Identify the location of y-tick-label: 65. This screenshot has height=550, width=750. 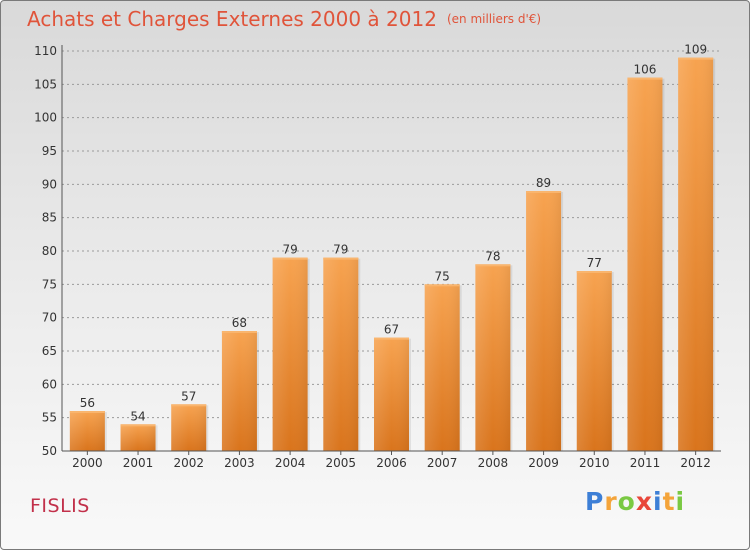
(49, 351).